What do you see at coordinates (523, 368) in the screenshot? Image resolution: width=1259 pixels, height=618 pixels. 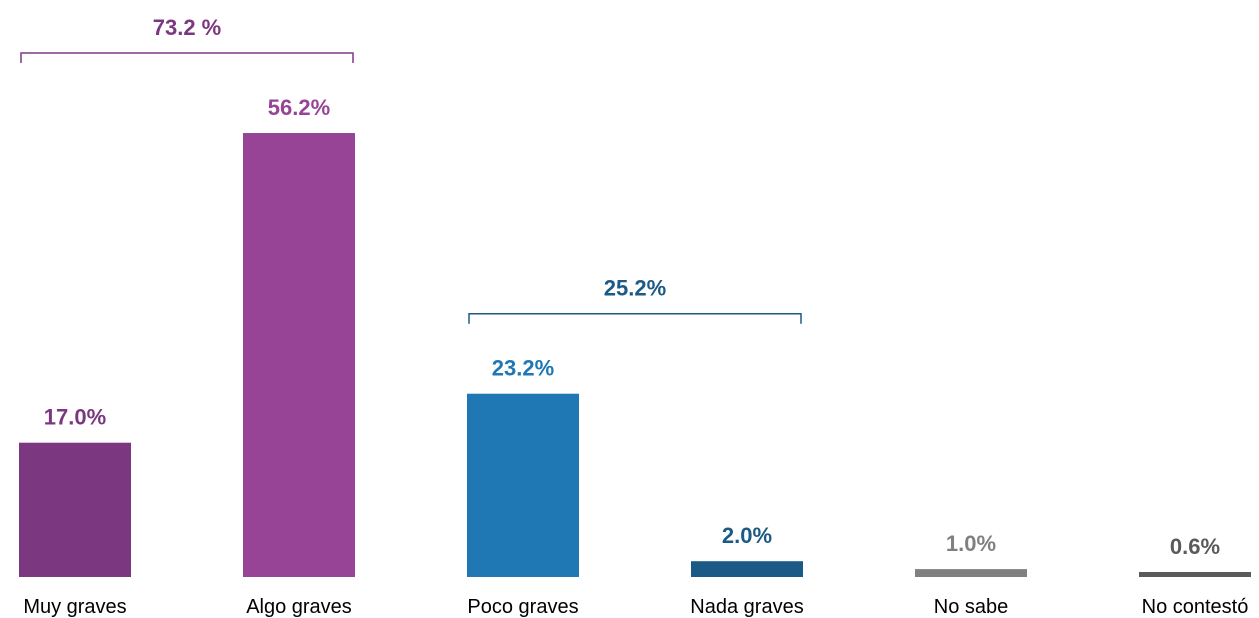 I see `value-label-2: 23.2%` at bounding box center [523, 368].